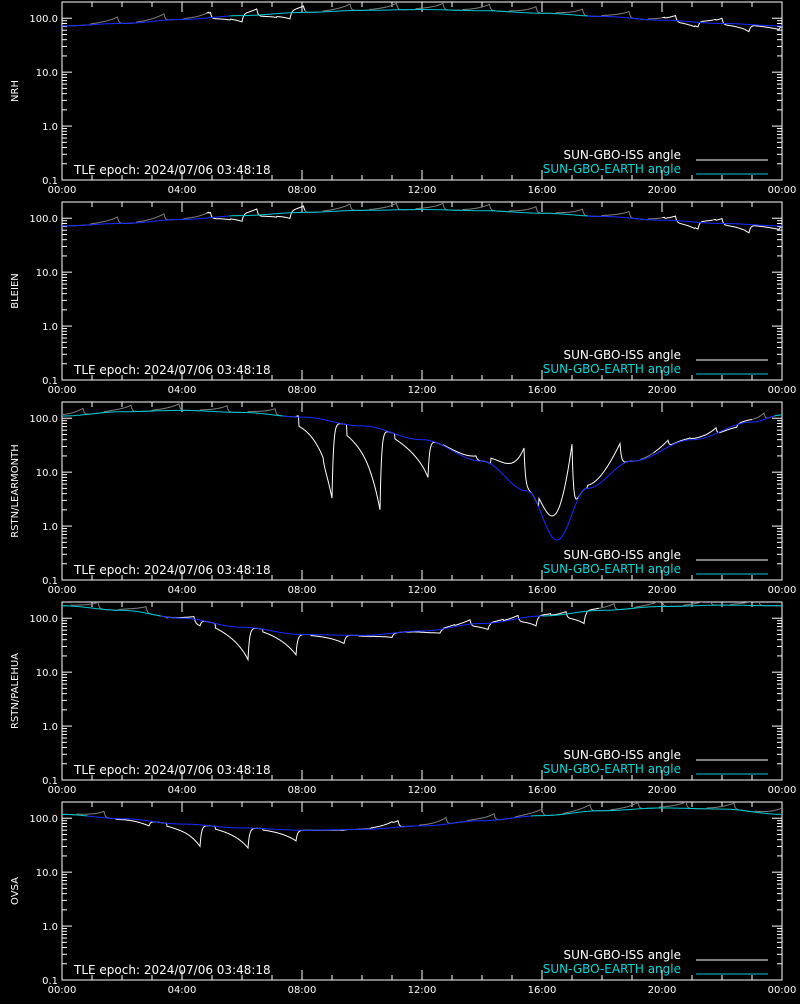 This screenshot has width=800, height=1004. What do you see at coordinates (15, 91) in the screenshot?
I see `y-axis-label: NRH` at bounding box center [15, 91].